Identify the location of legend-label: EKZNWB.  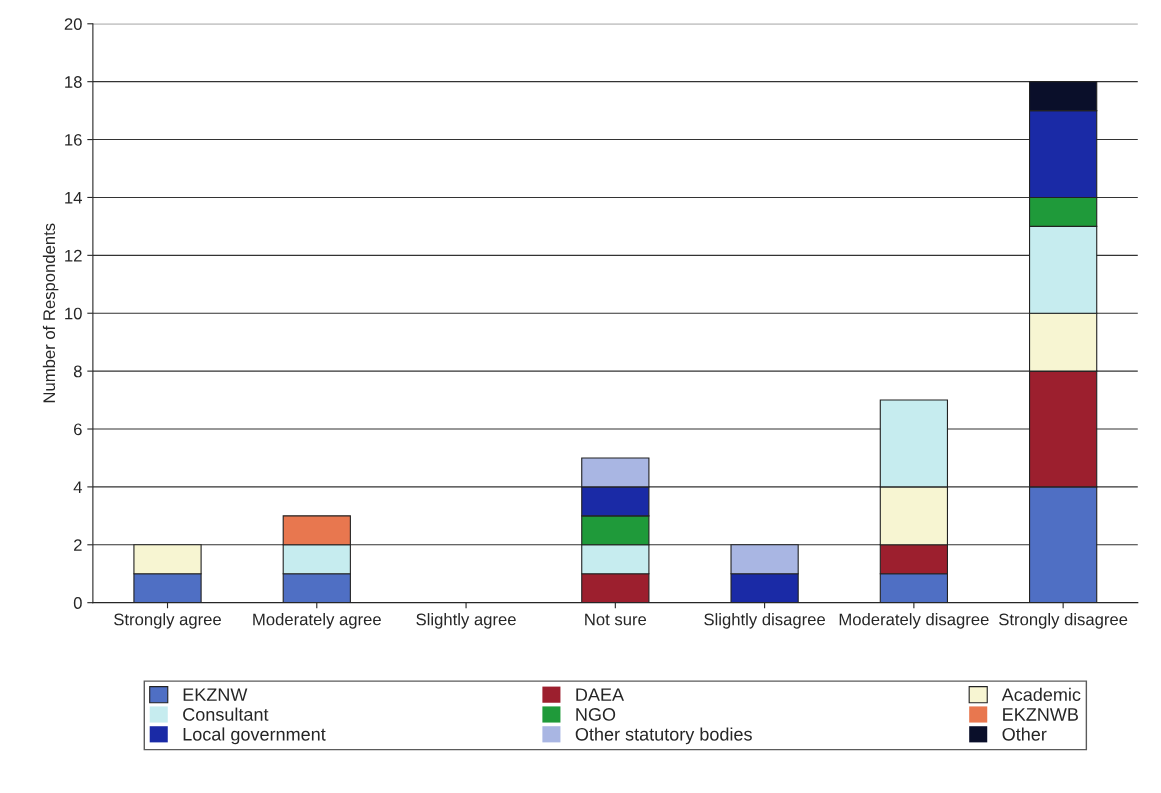
(1040, 714).